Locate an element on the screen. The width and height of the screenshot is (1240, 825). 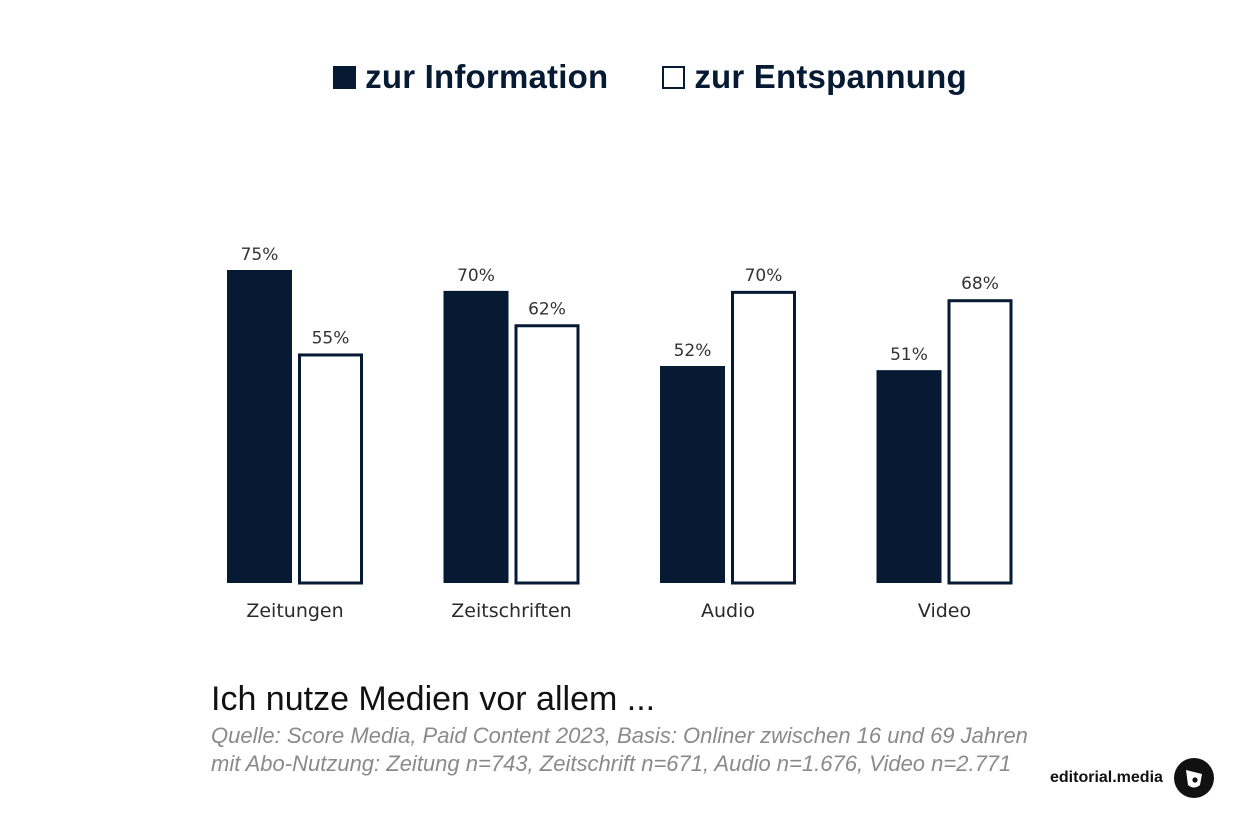
chart-legend: zur Information zur Entspannung is located at coordinates (620, 77).